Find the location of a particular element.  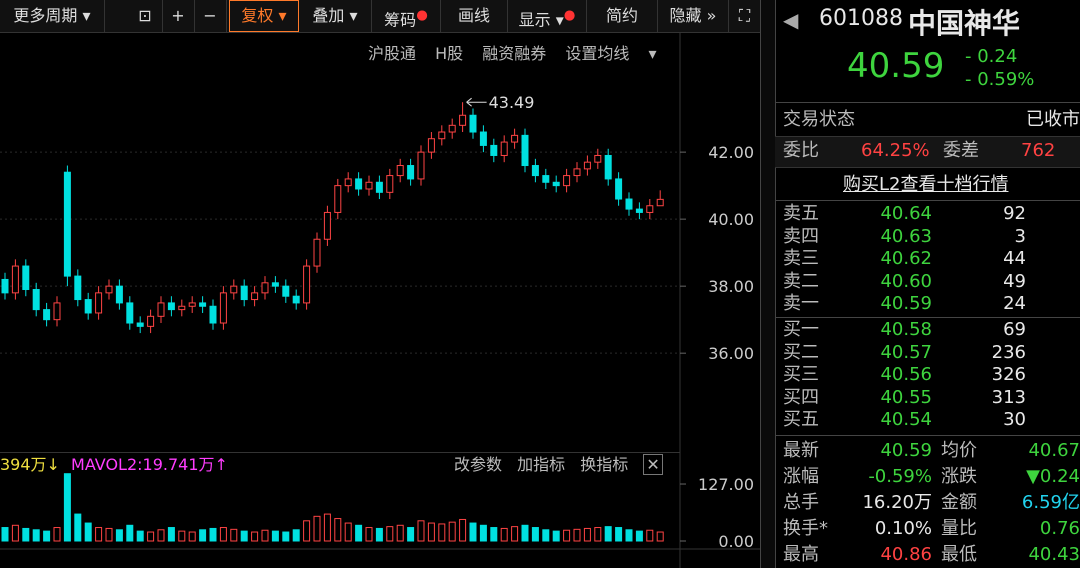

fullscreen-icon: ⛶ is located at coordinates (744, 15).